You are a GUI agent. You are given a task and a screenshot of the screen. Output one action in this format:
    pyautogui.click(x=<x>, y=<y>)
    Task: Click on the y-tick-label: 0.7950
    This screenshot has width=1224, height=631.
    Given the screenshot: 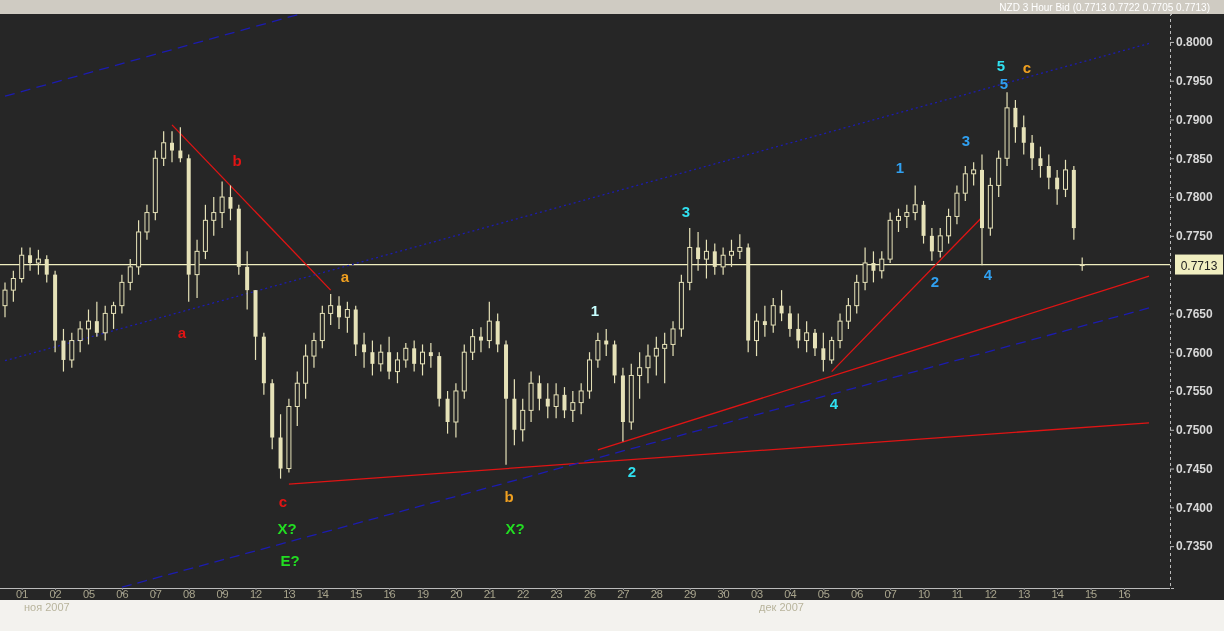 What is the action you would take?
    pyautogui.click(x=1195, y=81)
    